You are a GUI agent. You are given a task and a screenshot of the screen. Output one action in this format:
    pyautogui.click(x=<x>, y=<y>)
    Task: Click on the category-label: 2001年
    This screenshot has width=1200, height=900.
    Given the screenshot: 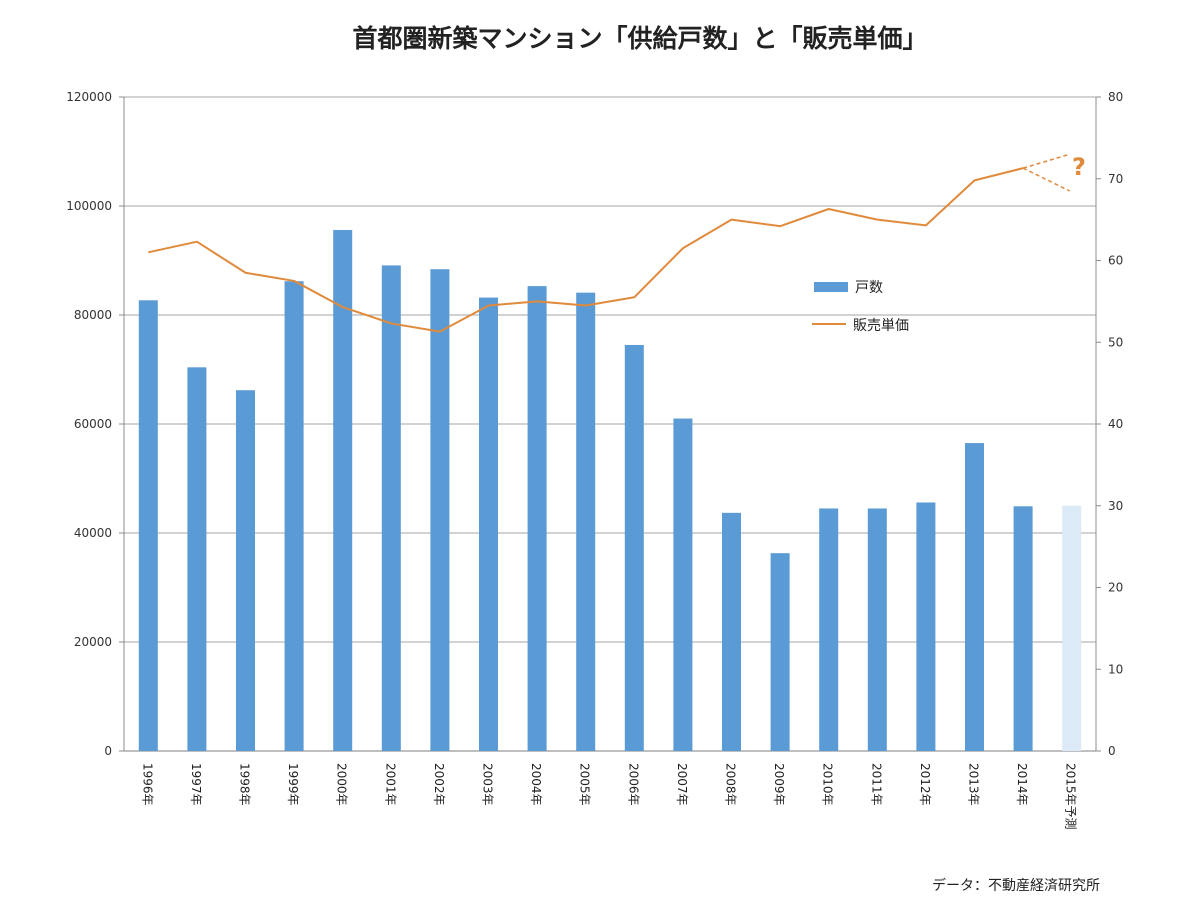 What is the action you would take?
    pyautogui.click(x=390, y=784)
    